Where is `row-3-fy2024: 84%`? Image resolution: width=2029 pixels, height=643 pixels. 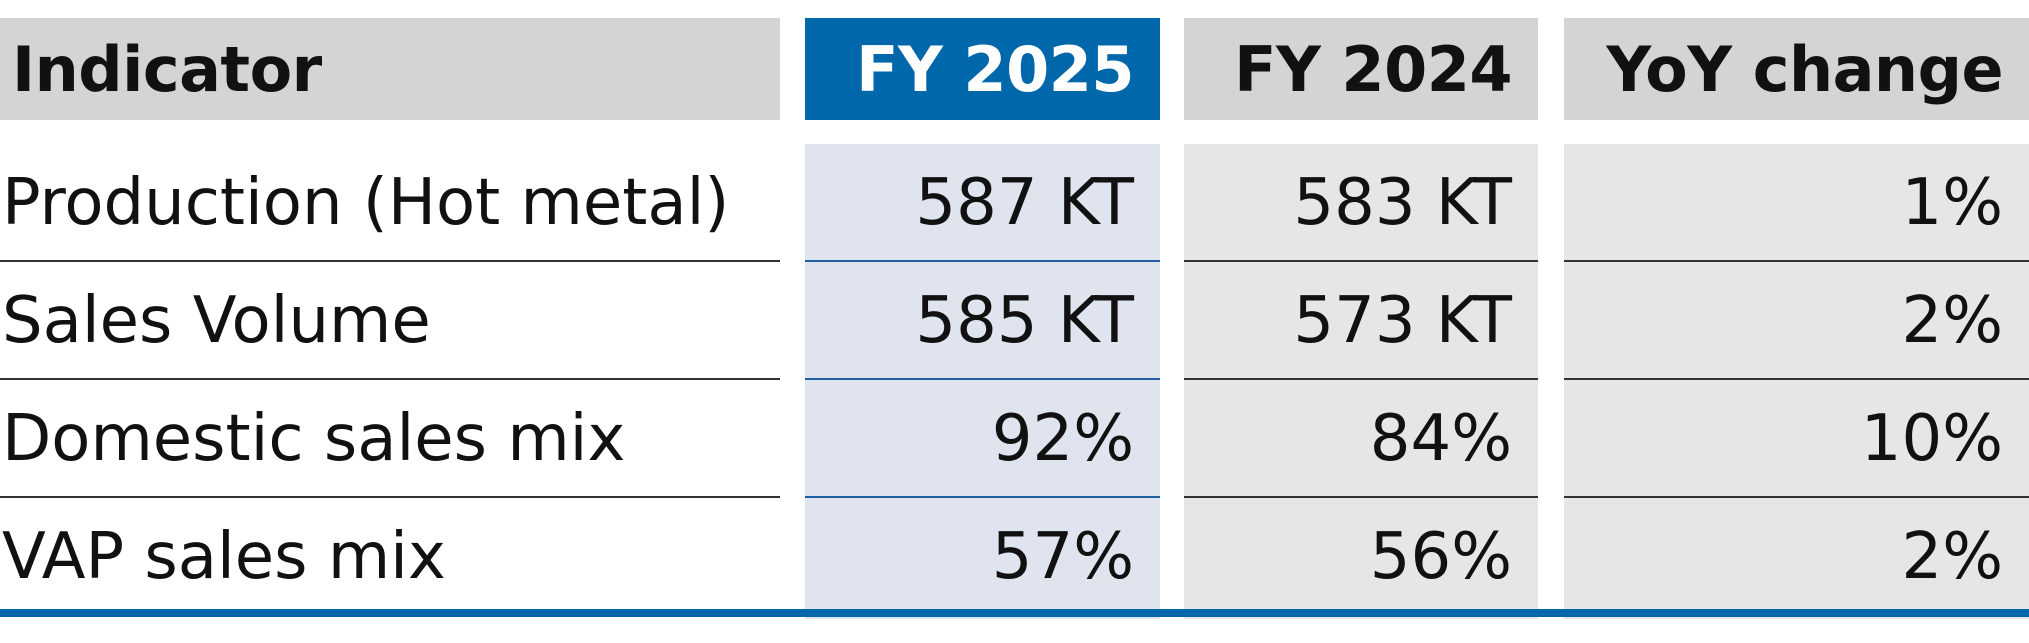
row-3-fy2024: 84% is located at coordinates (1440, 438).